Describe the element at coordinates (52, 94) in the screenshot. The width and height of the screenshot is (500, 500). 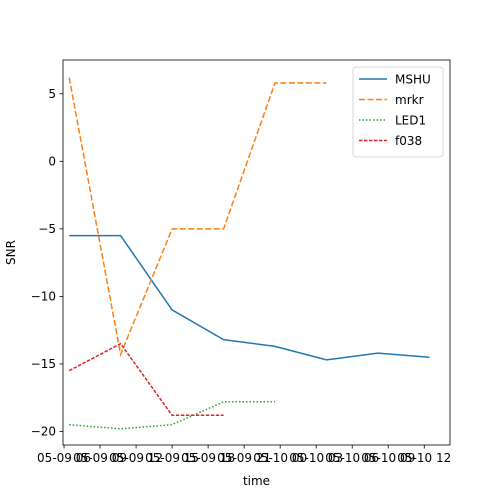
I see `y-tick-label: 5` at that location.